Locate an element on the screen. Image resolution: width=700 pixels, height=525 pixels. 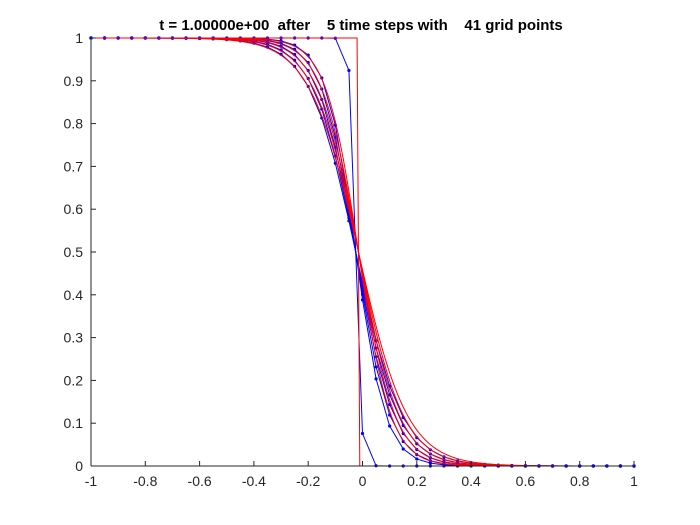
x-tick-label: 0.2 is located at coordinates (417, 481).